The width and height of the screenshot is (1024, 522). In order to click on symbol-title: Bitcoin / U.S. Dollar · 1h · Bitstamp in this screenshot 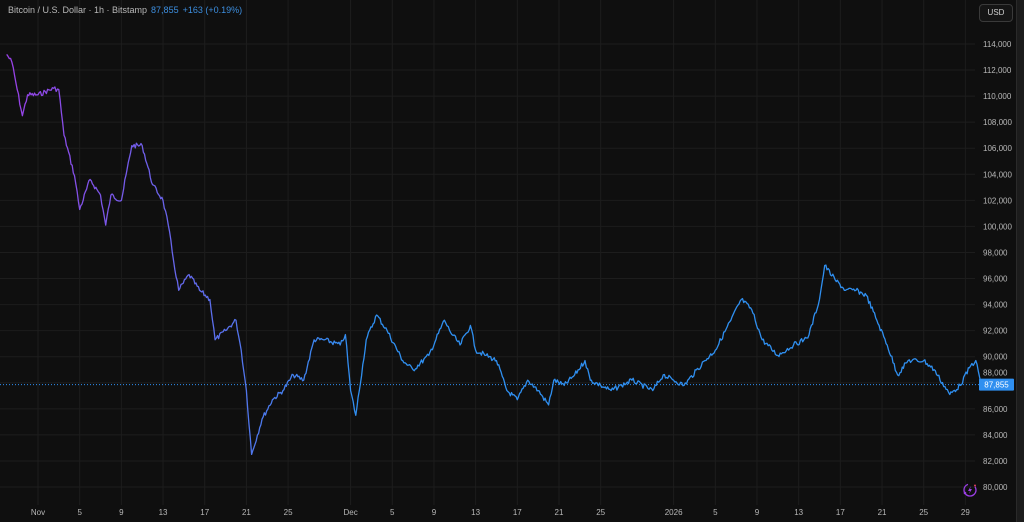, I will do `click(78, 10)`.